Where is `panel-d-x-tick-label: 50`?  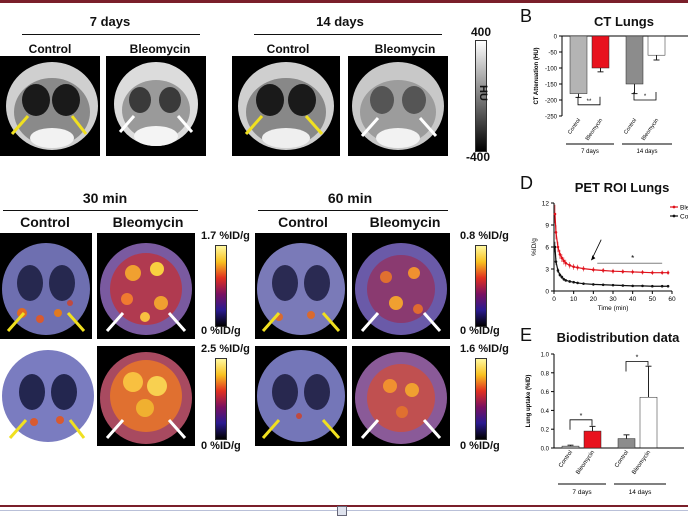
panel-d-x-tick-label: 50 is located at coordinates (653, 299).